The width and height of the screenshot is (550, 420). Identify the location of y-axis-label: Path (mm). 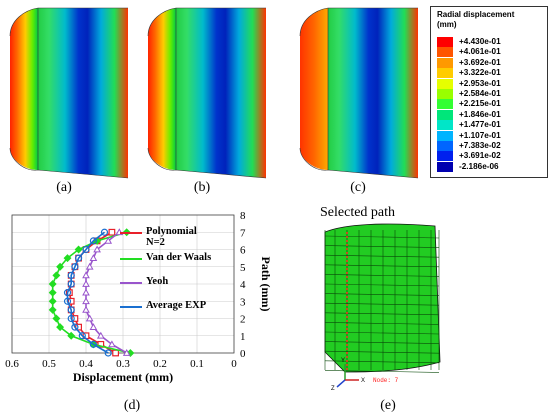
(266, 284).